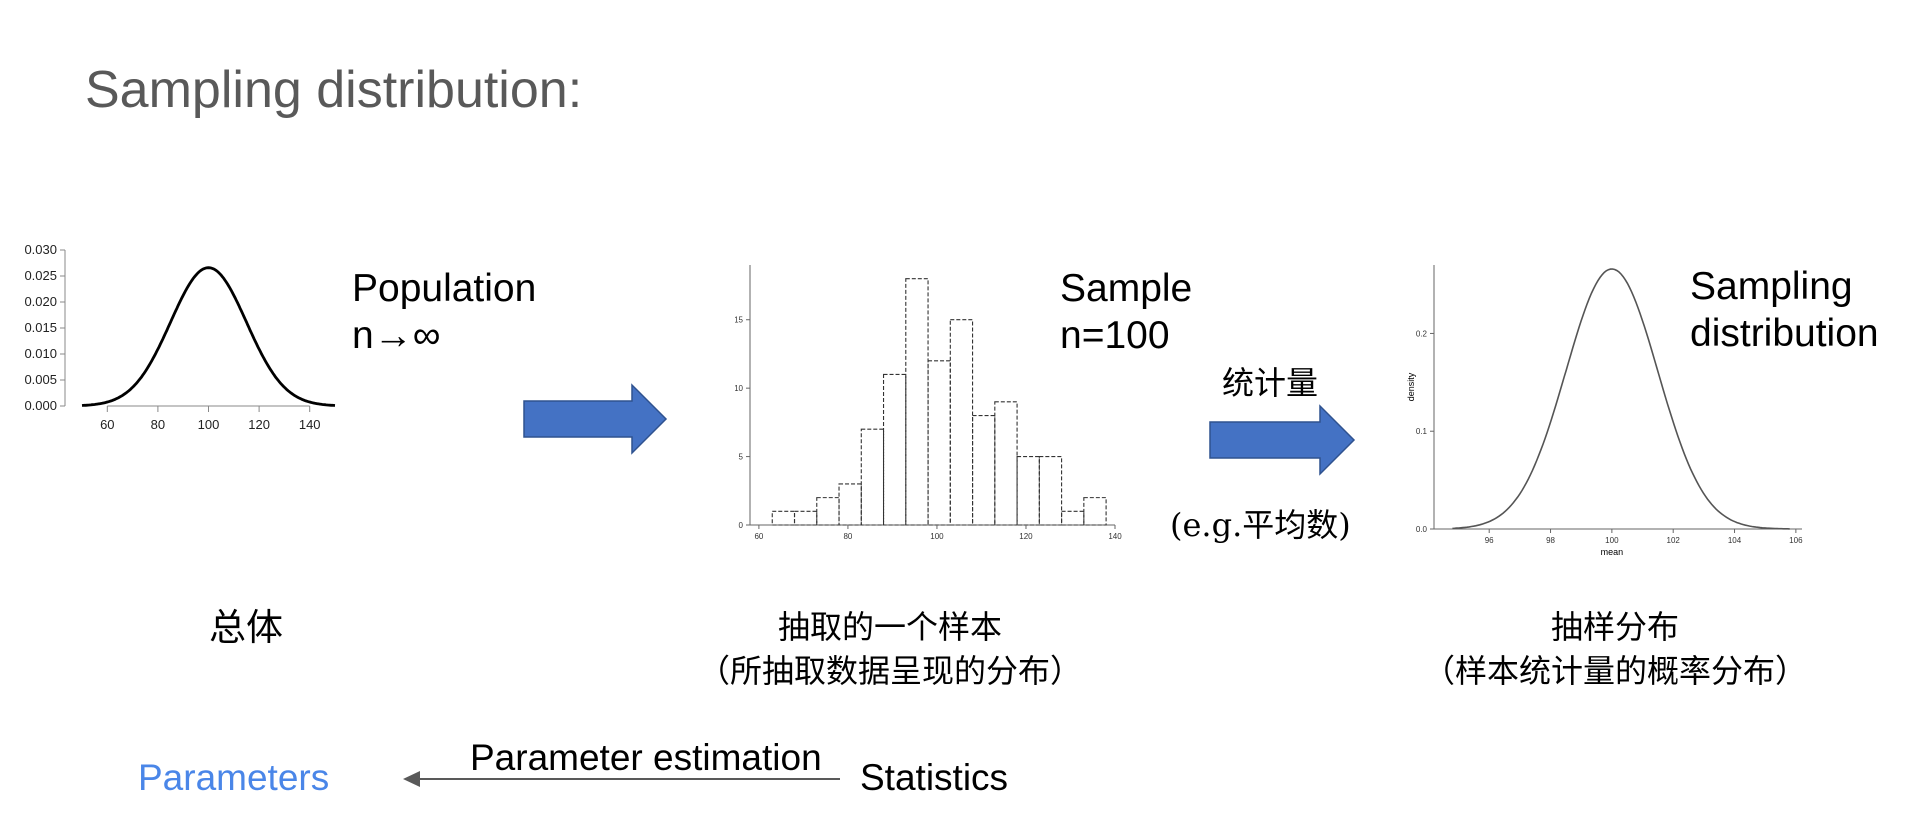  I want to click on sampling-label-line1: Sampling, so click(1771, 286).